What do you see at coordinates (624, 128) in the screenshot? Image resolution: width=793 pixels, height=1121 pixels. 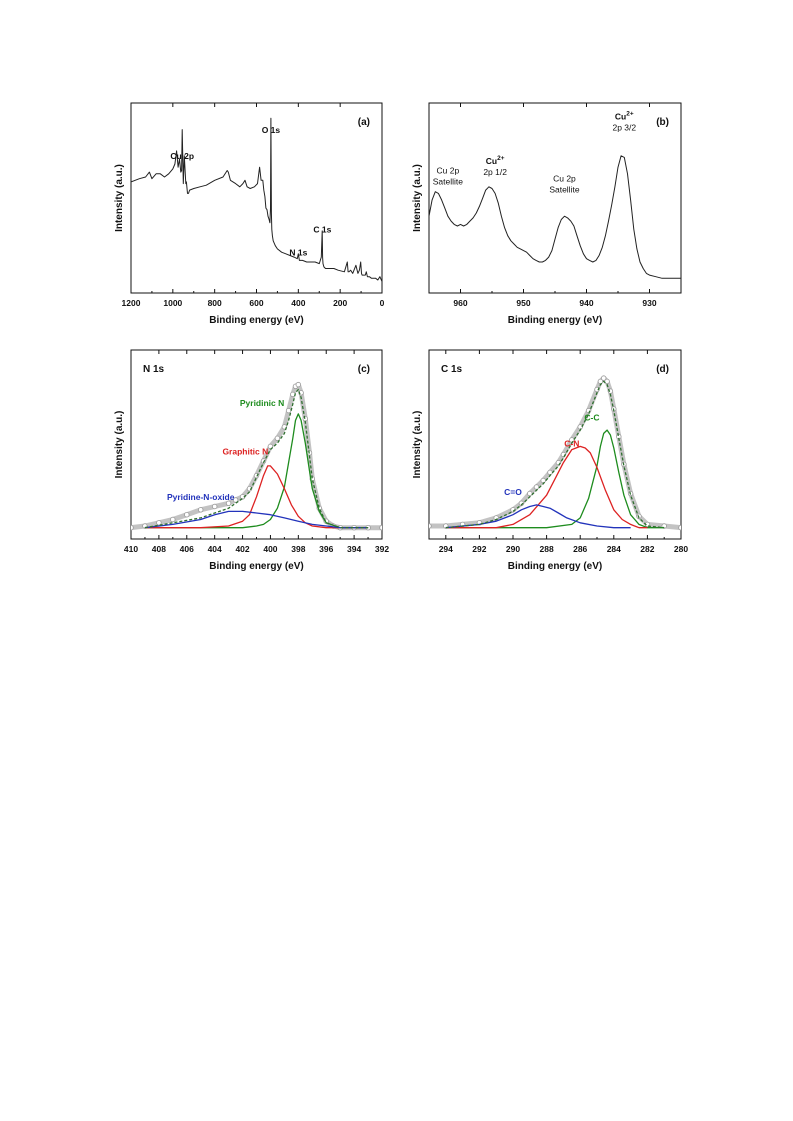 I see `annotation-sublabel: 2p 3/2` at bounding box center [624, 128].